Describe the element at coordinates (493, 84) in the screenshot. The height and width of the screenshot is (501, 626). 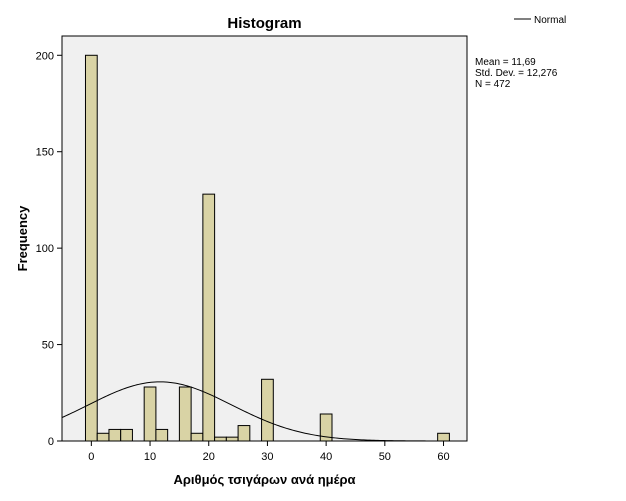
I see `stat-n: N = 472` at that location.